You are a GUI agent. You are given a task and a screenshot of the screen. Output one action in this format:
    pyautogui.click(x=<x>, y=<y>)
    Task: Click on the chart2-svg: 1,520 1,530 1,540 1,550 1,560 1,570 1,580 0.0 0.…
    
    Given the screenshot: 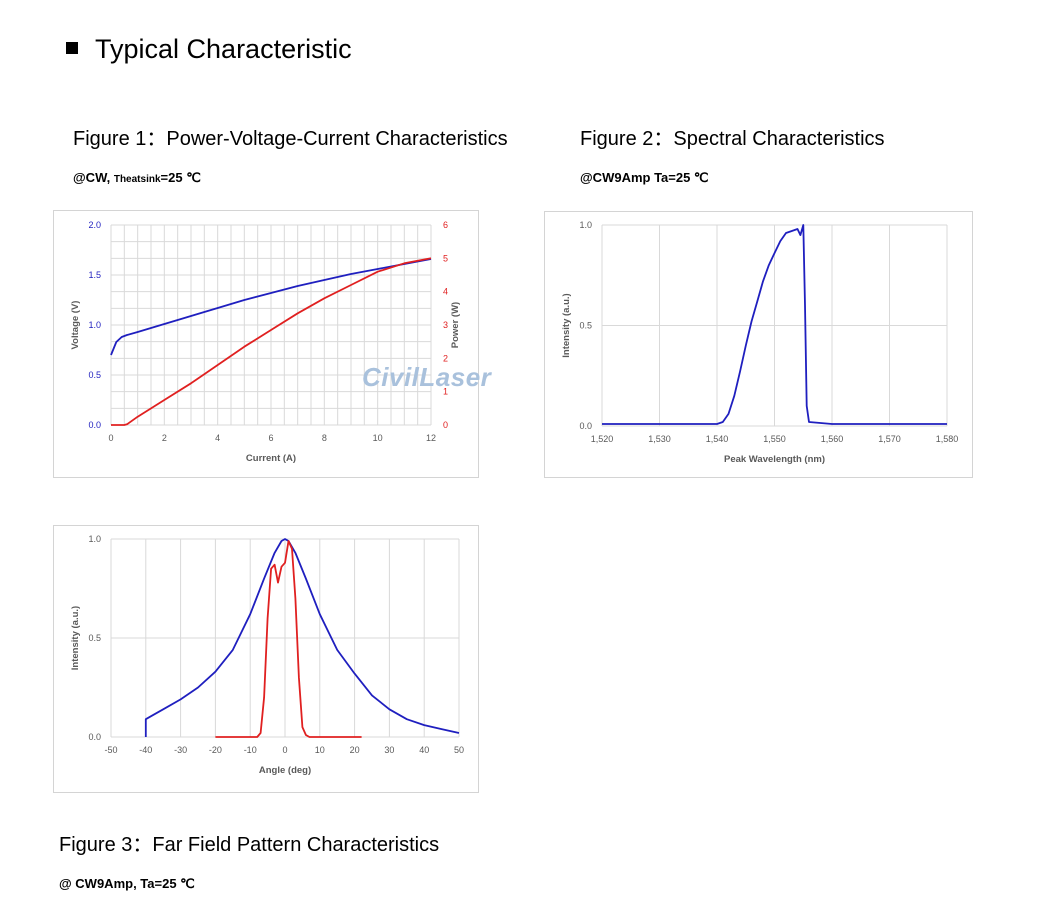 What is the action you would take?
    pyautogui.click(x=760, y=342)
    